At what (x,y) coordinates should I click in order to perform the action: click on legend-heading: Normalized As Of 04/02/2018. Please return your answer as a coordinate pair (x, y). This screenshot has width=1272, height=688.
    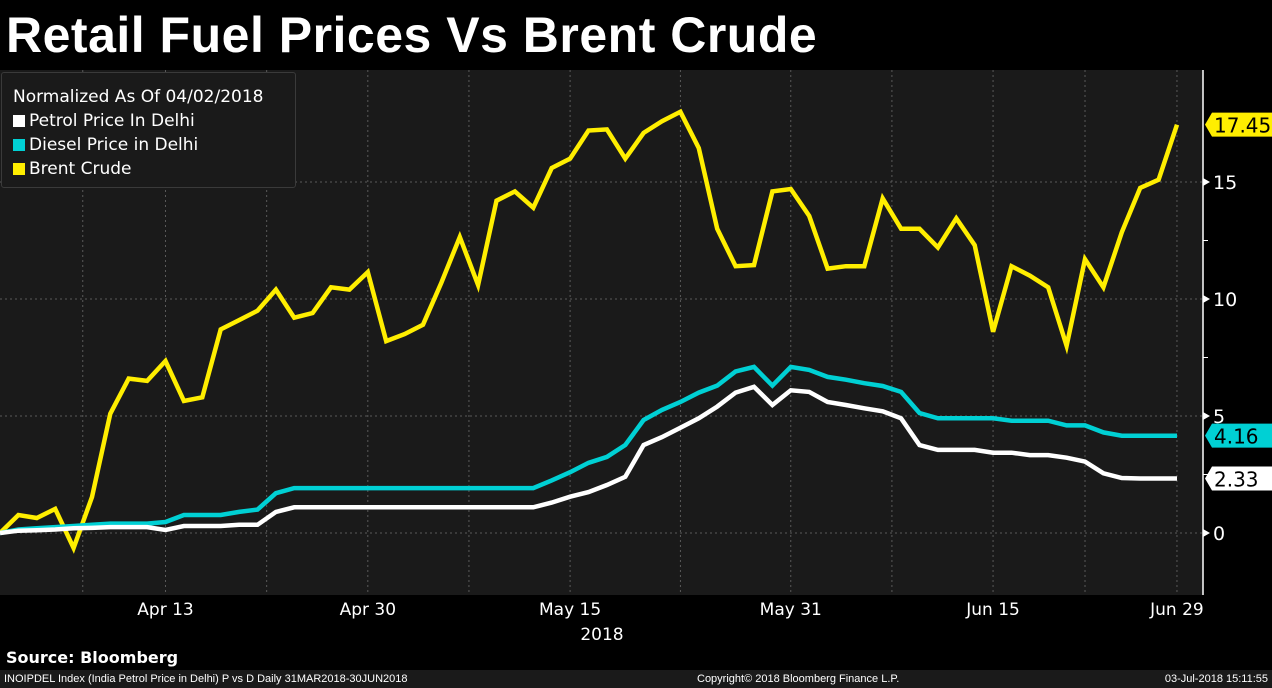
    Looking at the image, I should click on (138, 97).